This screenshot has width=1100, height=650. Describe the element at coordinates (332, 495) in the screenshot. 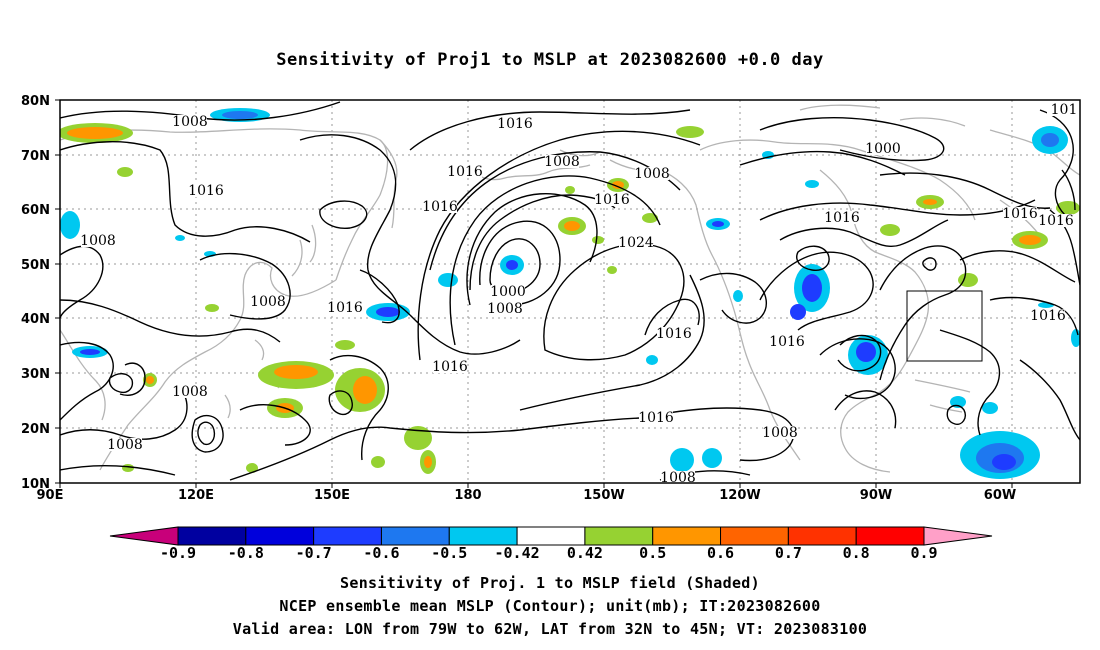

I see `lon-label: 150E` at that location.